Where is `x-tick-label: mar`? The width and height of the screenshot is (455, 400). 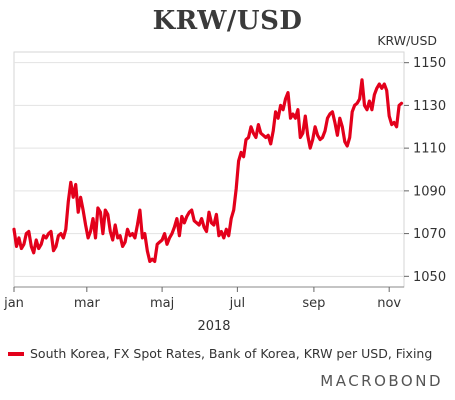
x-tick-label: mar is located at coordinates (87, 303).